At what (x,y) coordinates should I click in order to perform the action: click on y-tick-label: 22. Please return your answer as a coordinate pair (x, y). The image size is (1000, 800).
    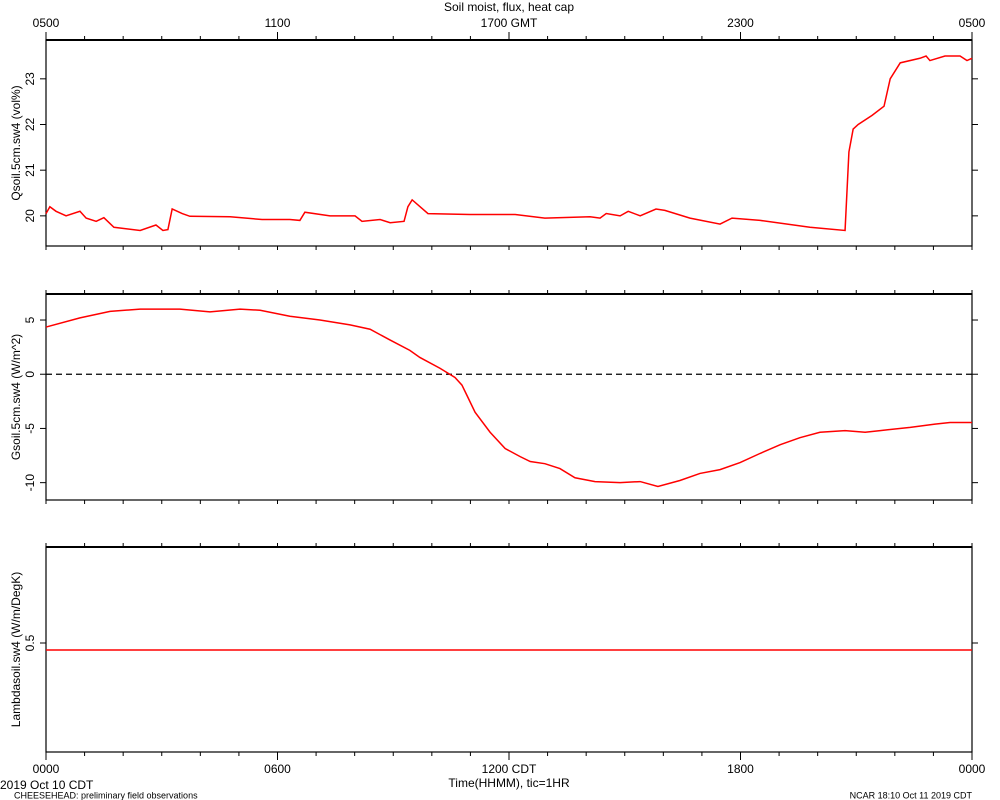
    Looking at the image, I should click on (30, 125).